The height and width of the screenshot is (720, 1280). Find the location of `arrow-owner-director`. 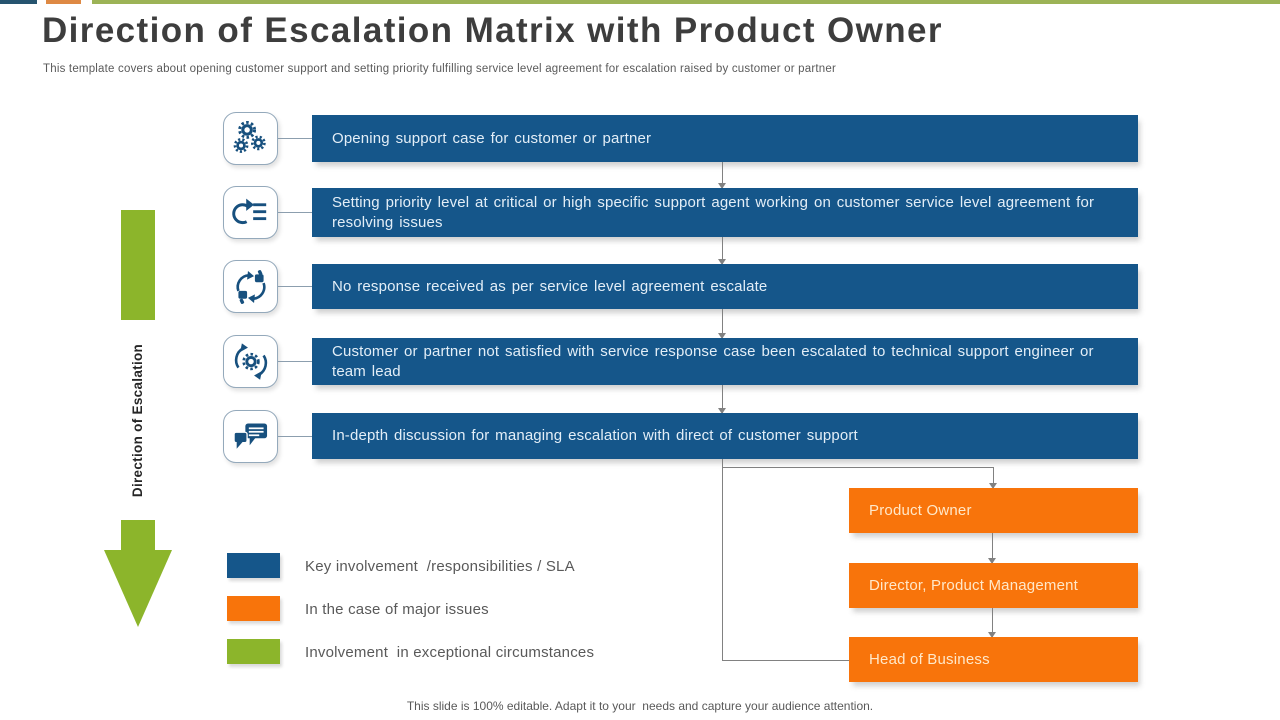

arrow-owner-director is located at coordinates (992, 548).